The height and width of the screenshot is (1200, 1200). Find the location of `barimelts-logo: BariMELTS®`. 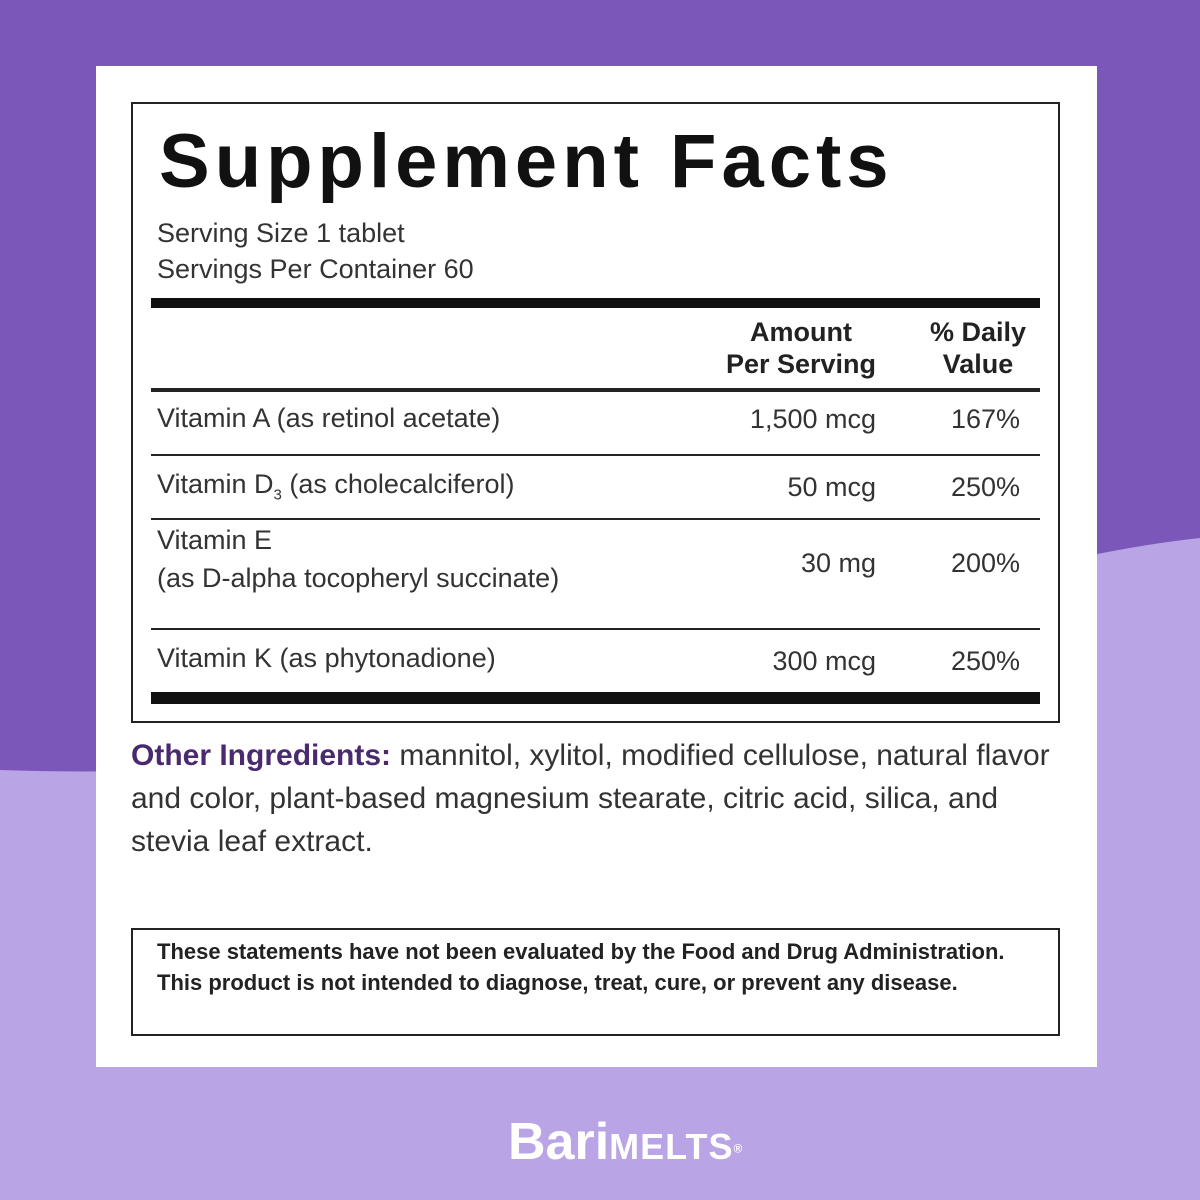

barimelts-logo: BariMELTS® is located at coordinates (625, 1142).